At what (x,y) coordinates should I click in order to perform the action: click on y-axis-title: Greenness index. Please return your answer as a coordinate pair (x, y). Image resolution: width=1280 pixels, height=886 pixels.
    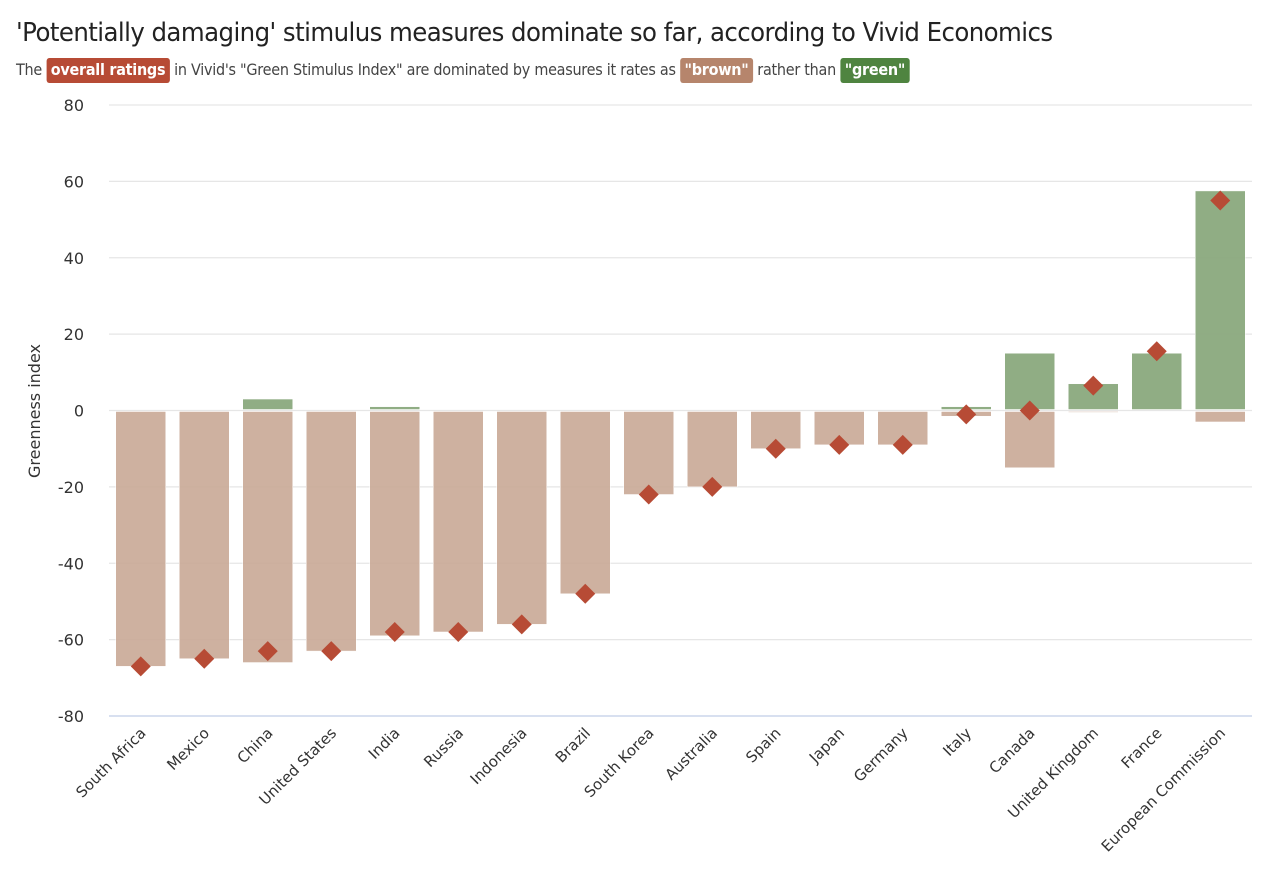
    Looking at the image, I should click on (34, 411).